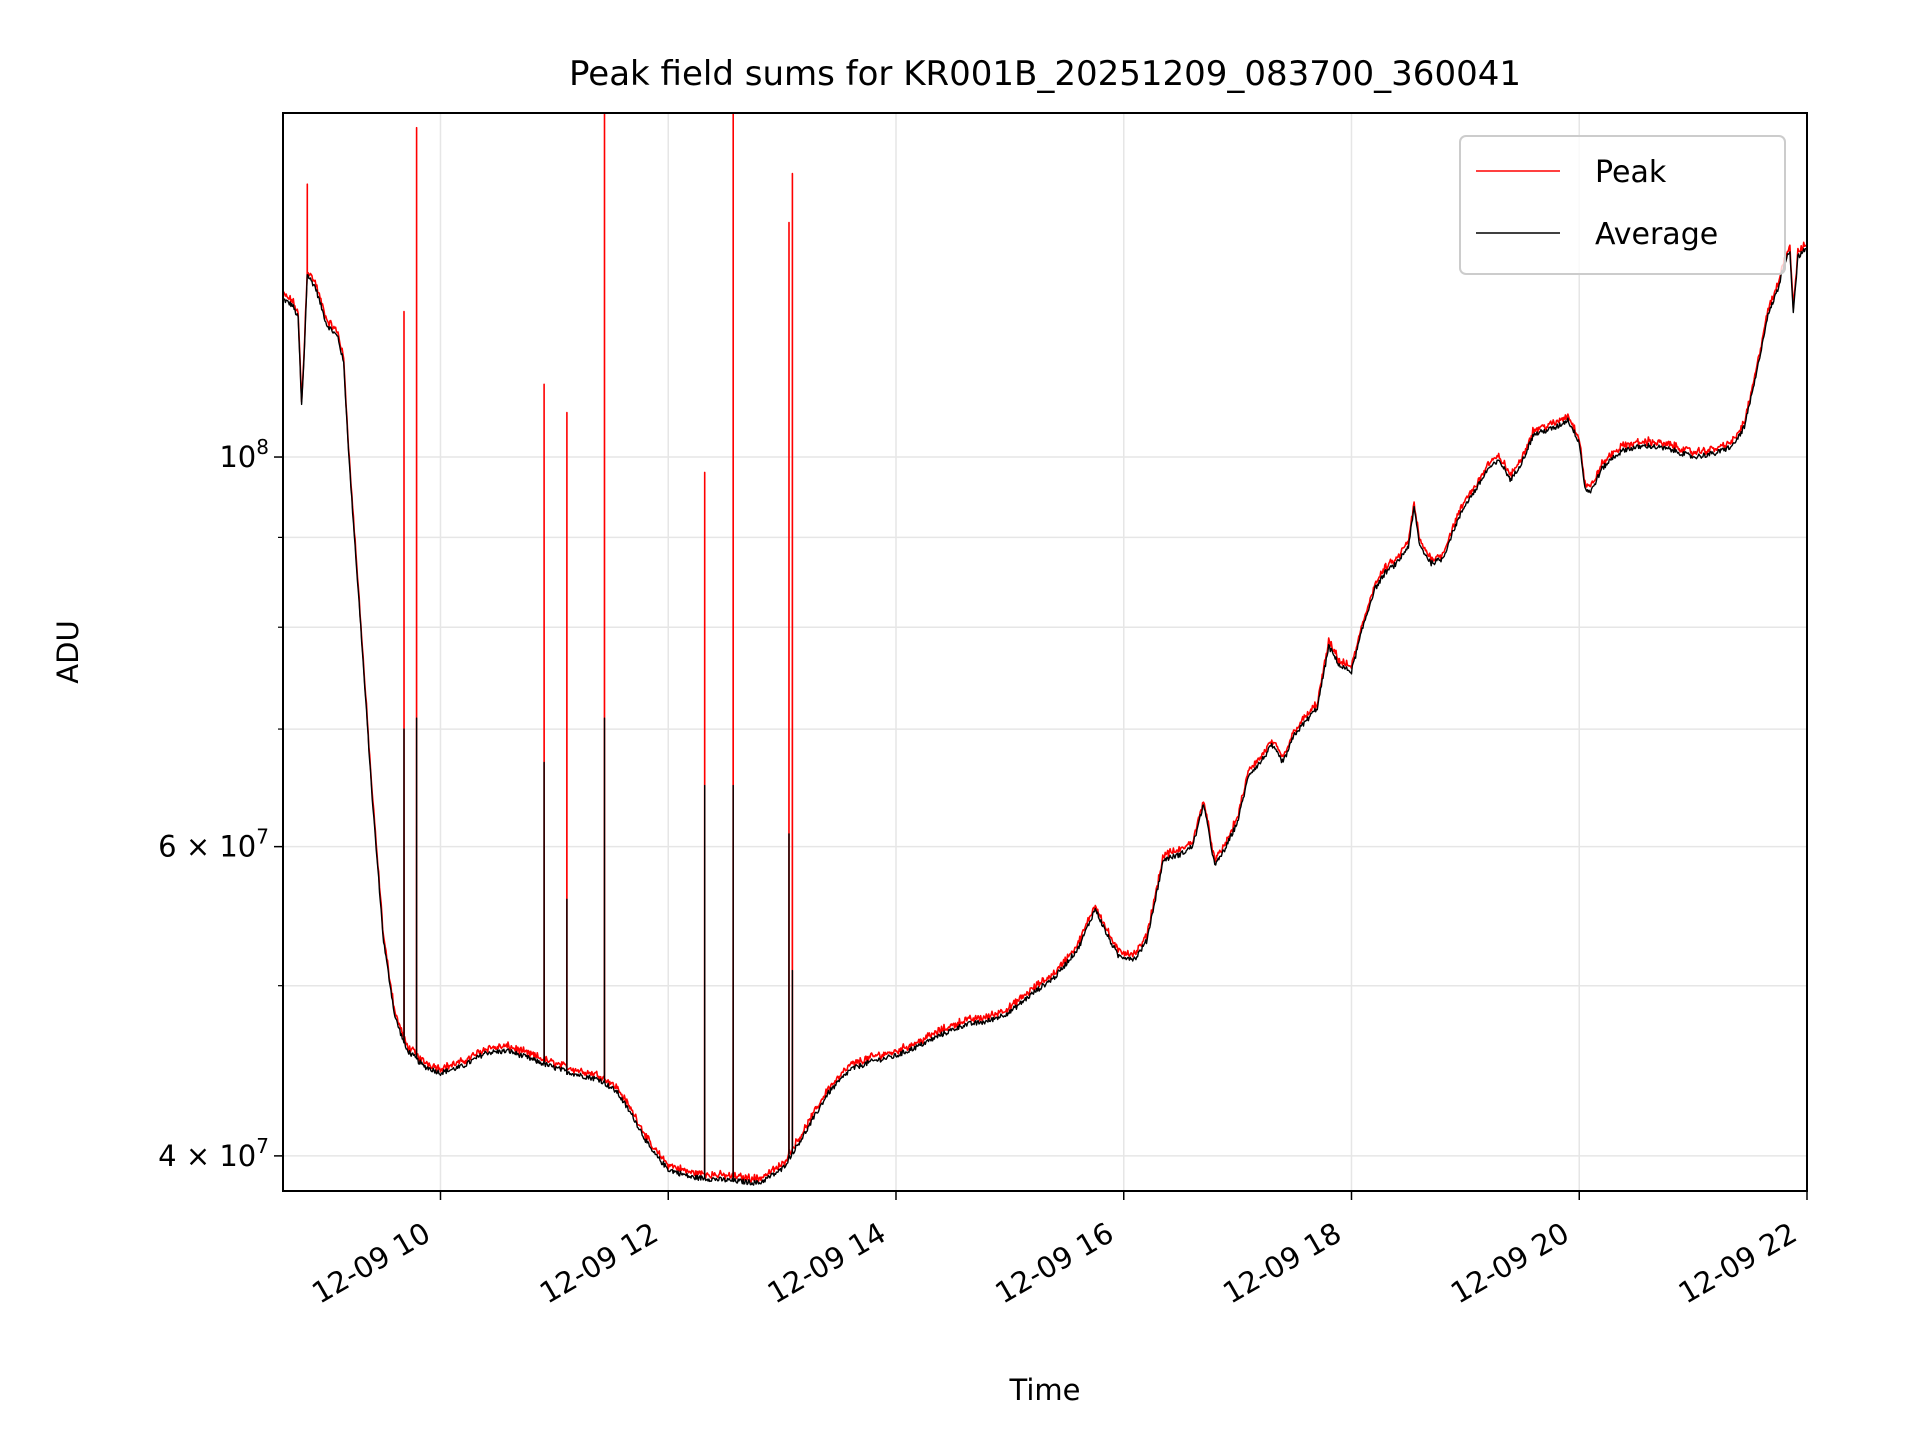 Image resolution: width=1920 pixels, height=1440 pixels. What do you see at coordinates (1656, 234) in the screenshot?
I see `legend-average-label: Average` at bounding box center [1656, 234].